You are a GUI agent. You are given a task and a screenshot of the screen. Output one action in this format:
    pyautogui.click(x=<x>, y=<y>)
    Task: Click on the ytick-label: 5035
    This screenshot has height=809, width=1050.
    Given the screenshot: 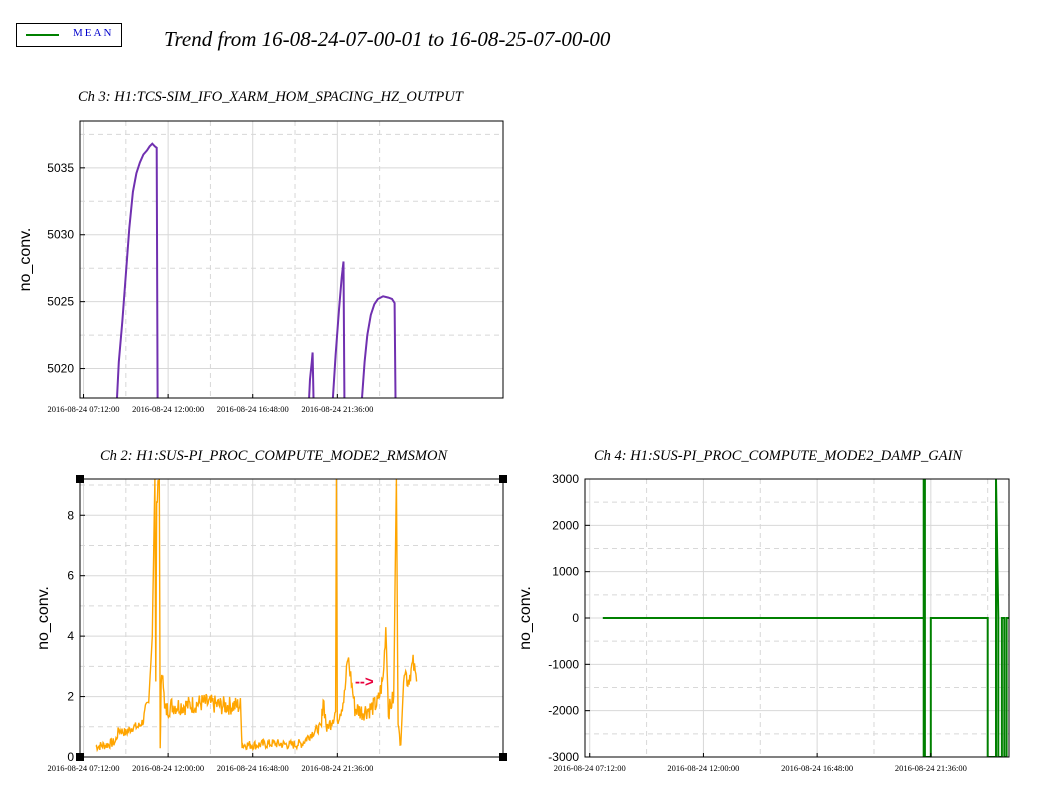 What is the action you would take?
    pyautogui.click(x=60, y=168)
    